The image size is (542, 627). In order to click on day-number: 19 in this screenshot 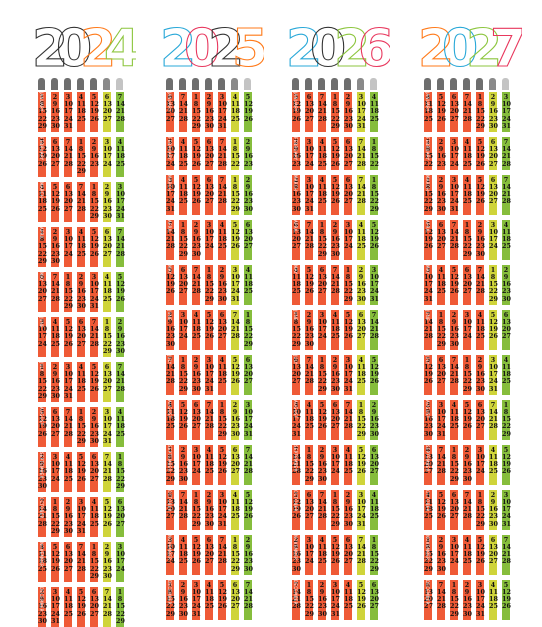, I will do `click(94, 246)`.